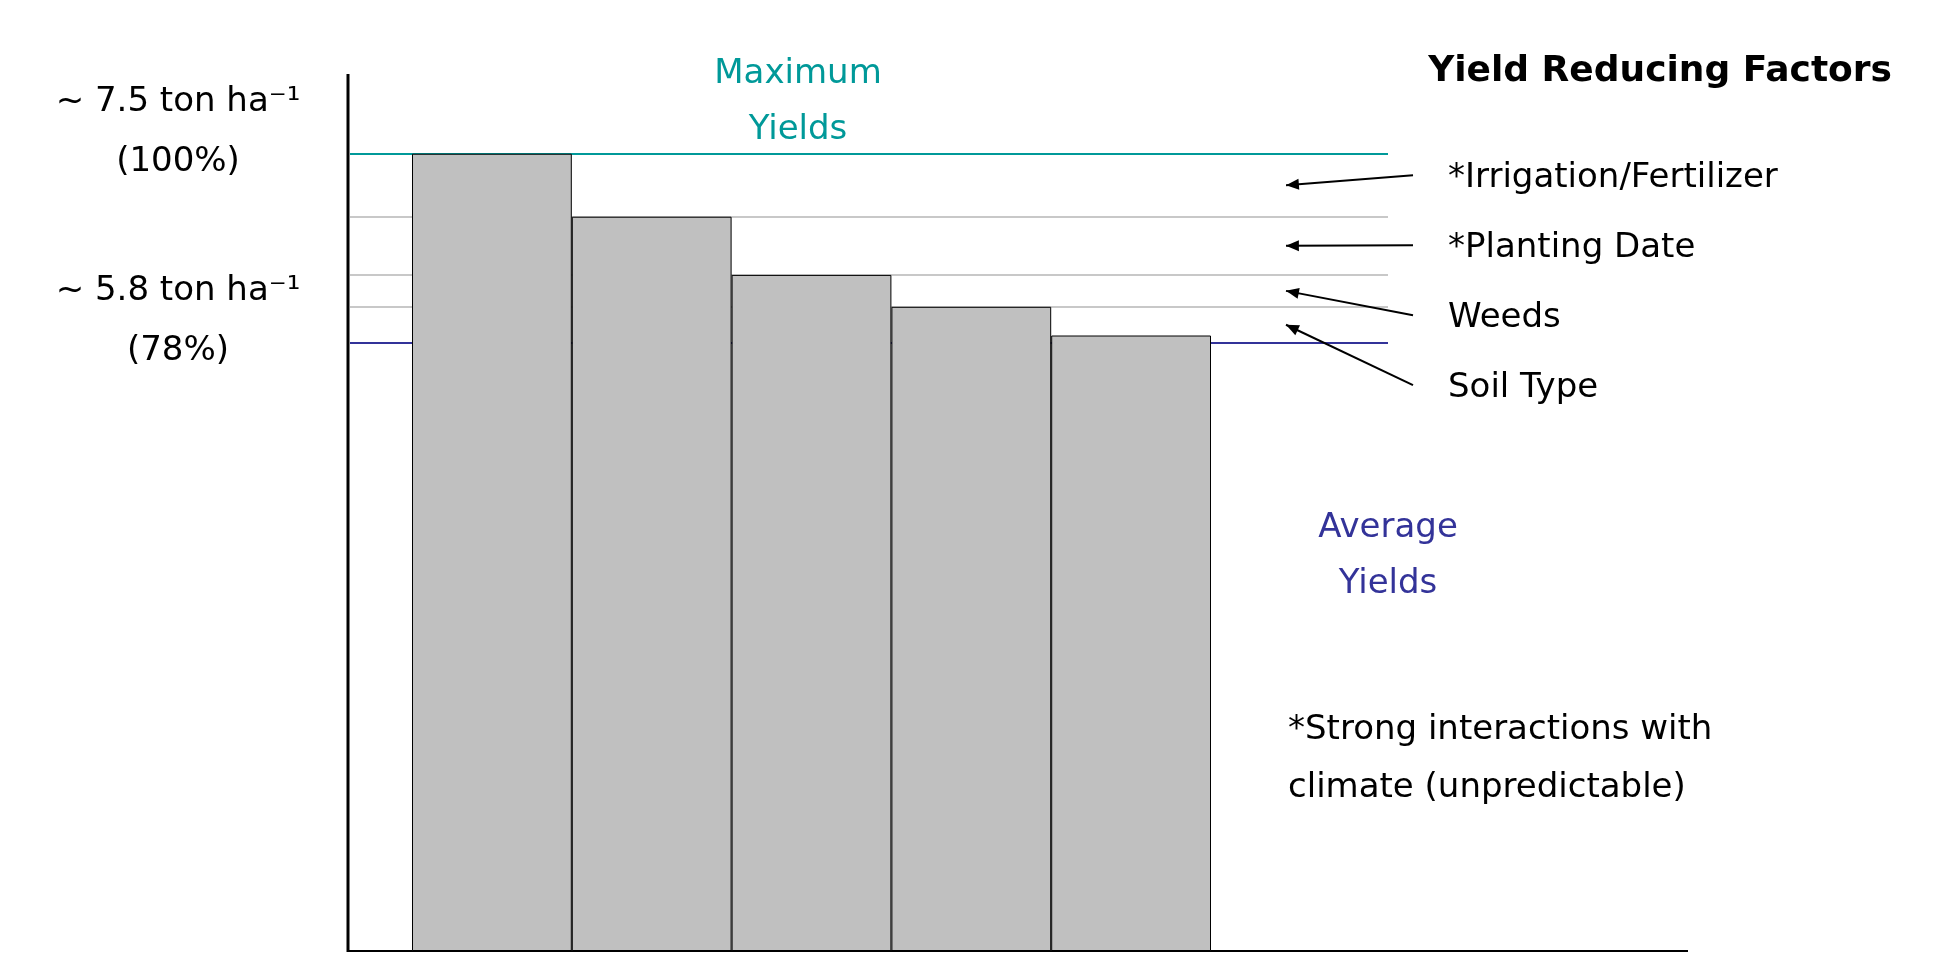 This screenshot has width=1940, height=967. I want to click on text: Soil Type, so click(1523, 385).